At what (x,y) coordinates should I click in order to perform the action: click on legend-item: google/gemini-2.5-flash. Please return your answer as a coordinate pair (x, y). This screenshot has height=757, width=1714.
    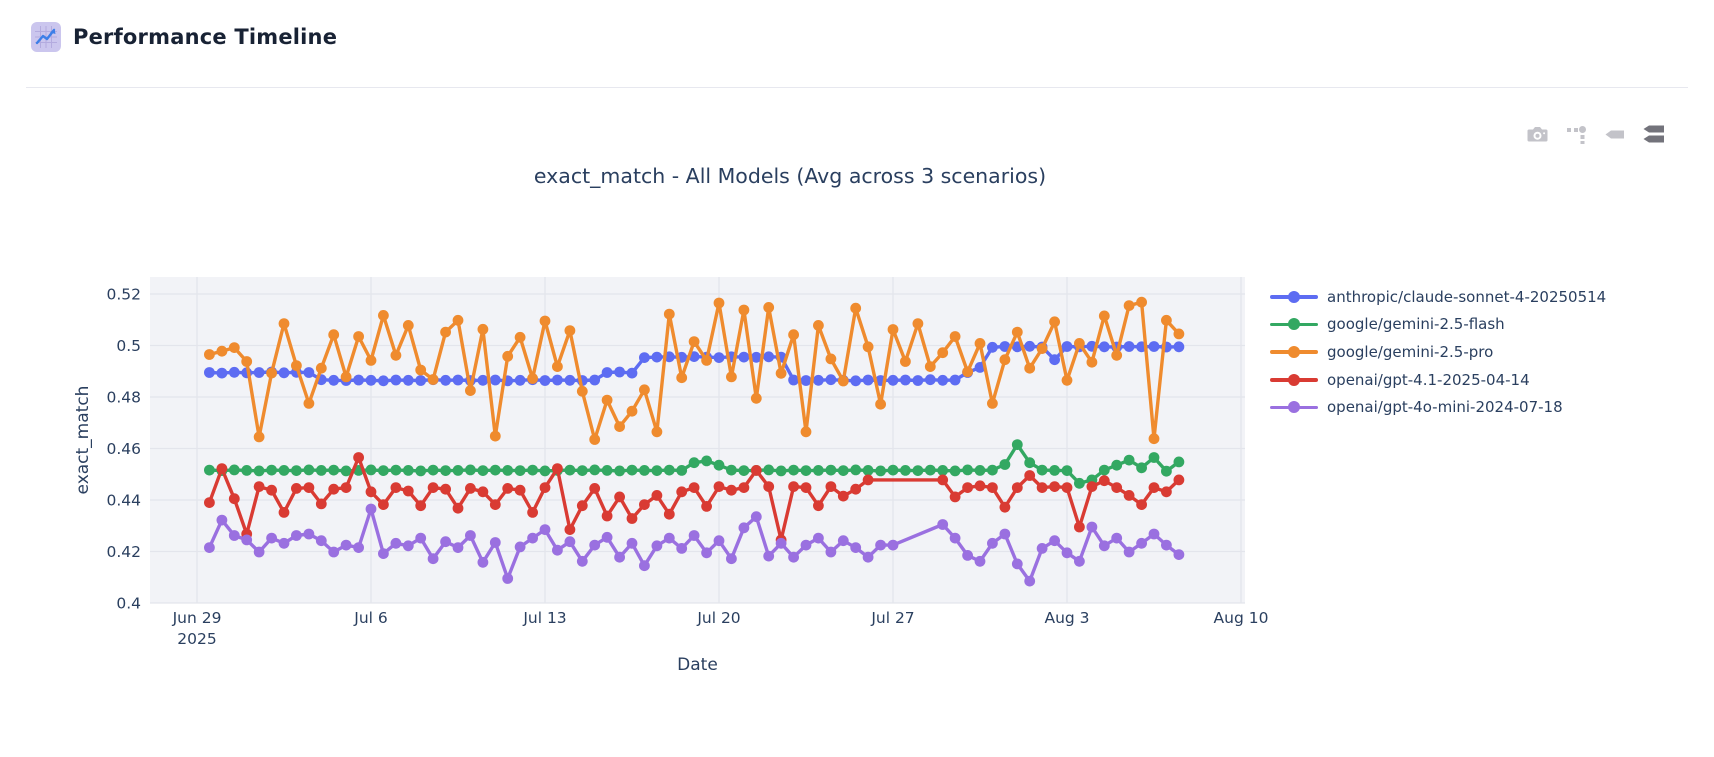
    Looking at the image, I should click on (1438, 325).